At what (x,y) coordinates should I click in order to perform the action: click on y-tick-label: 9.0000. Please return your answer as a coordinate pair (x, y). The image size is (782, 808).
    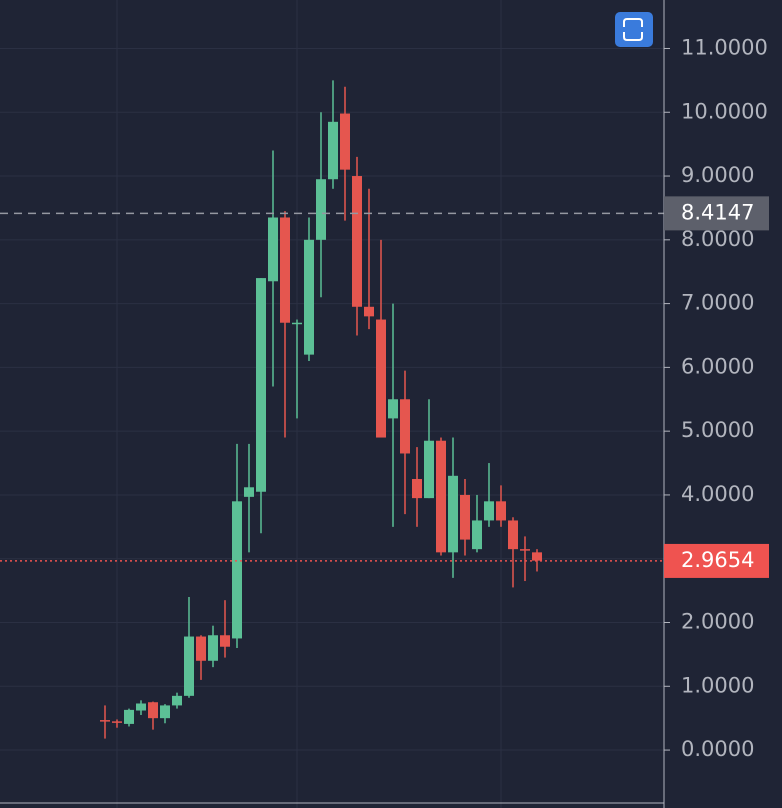
    Looking at the image, I should click on (717, 175).